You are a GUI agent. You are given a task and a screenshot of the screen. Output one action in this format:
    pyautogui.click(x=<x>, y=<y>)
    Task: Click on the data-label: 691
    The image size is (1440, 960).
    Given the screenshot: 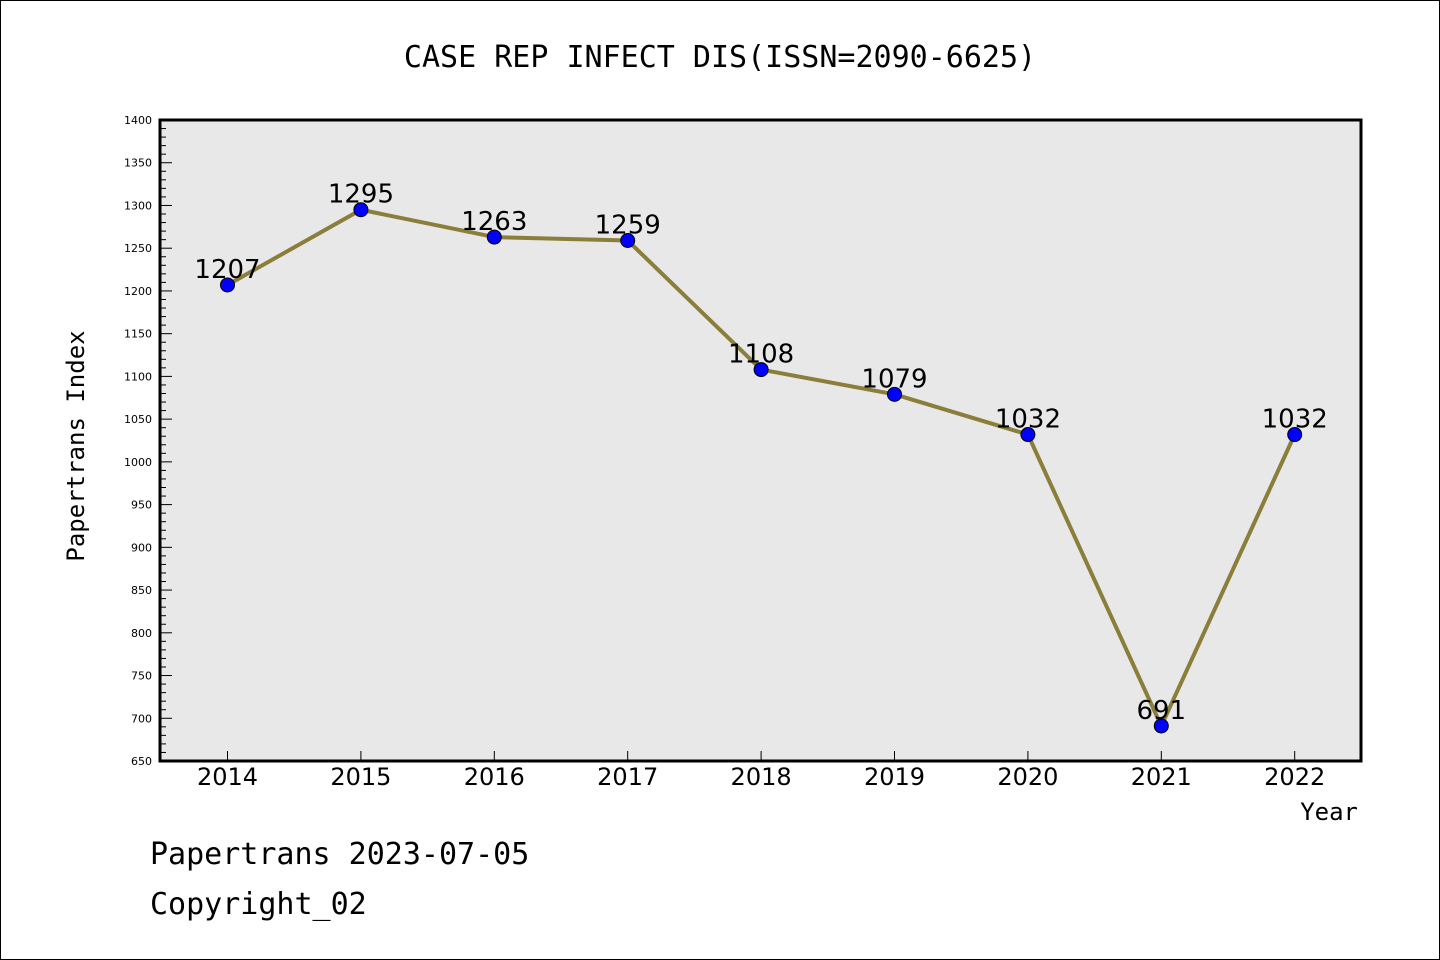 What is the action you would take?
    pyautogui.click(x=1161, y=711)
    